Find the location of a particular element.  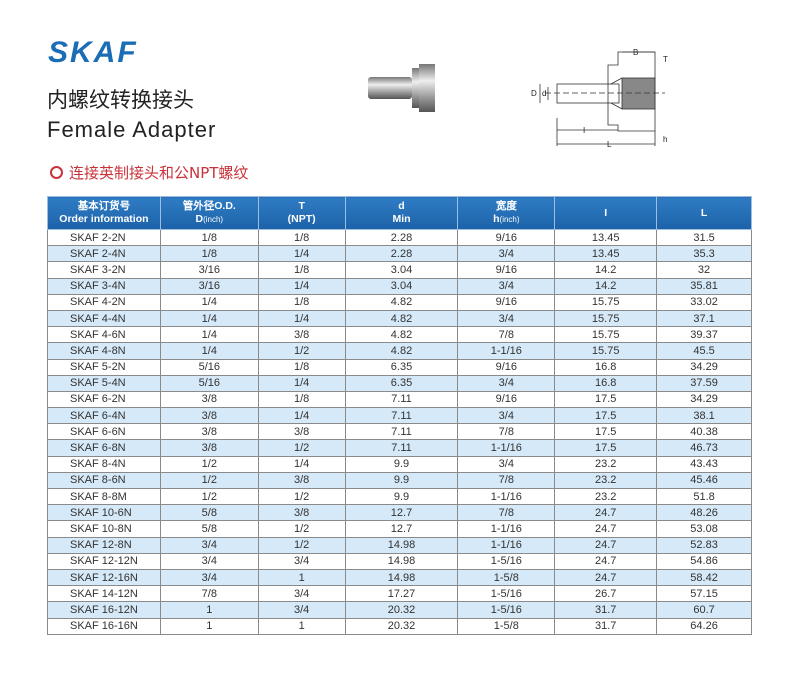

table-cell: SKAF 3-4N is located at coordinates (104, 286).